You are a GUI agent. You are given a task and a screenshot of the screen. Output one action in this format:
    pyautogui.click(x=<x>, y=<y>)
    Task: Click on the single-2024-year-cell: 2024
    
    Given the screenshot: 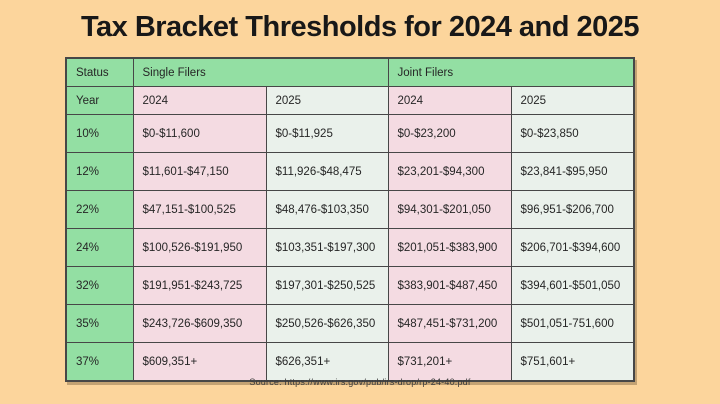 What is the action you would take?
    pyautogui.click(x=199, y=100)
    